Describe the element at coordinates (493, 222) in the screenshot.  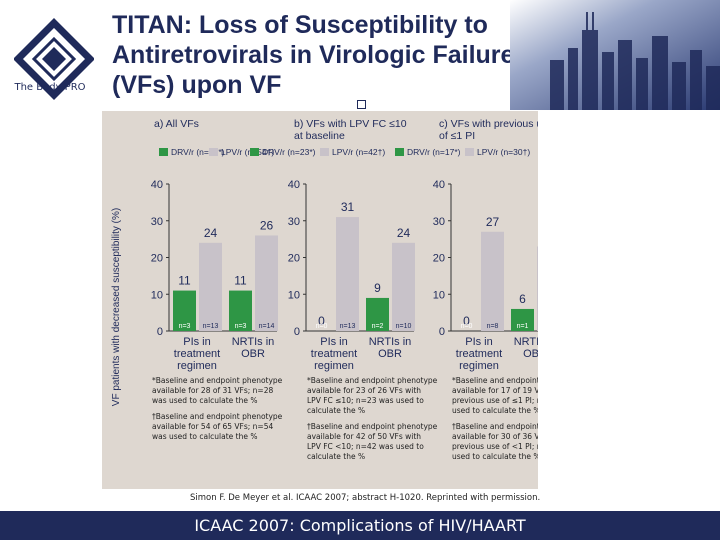
I see `bar-value-label: 27` at that location.